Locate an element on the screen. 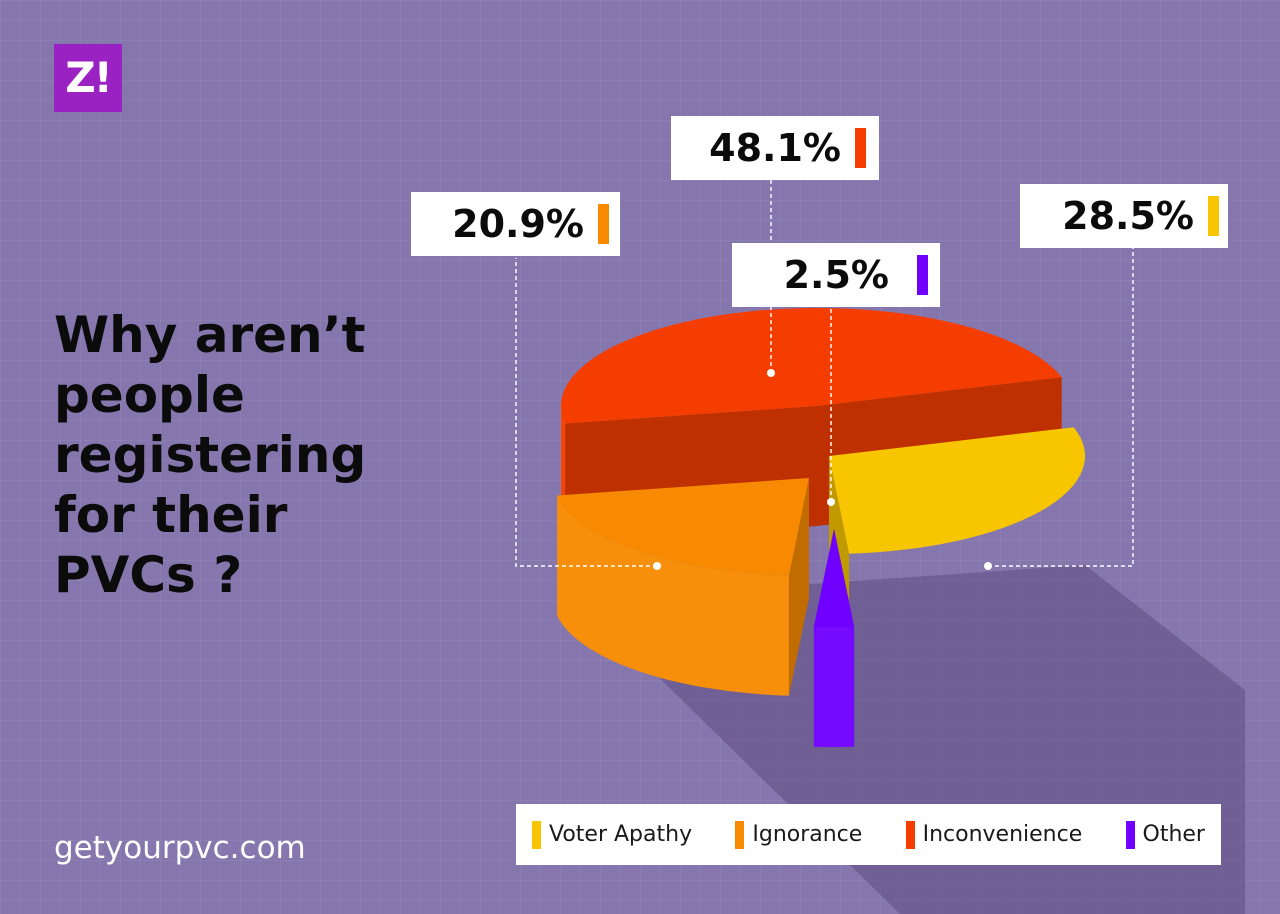  data-label-other: 2.5% is located at coordinates (836, 275).